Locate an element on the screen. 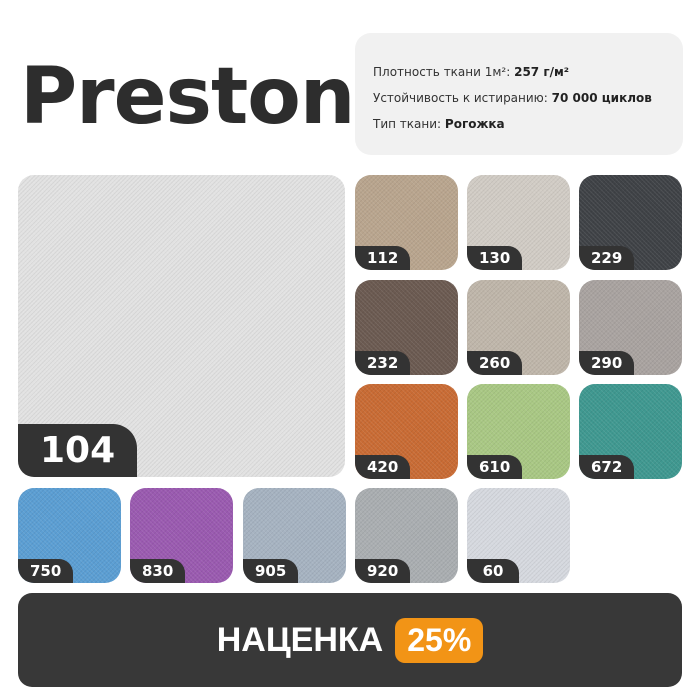 The width and height of the screenshot is (700, 700). type-row: Тип ткани: Рогожка is located at coordinates (439, 124).